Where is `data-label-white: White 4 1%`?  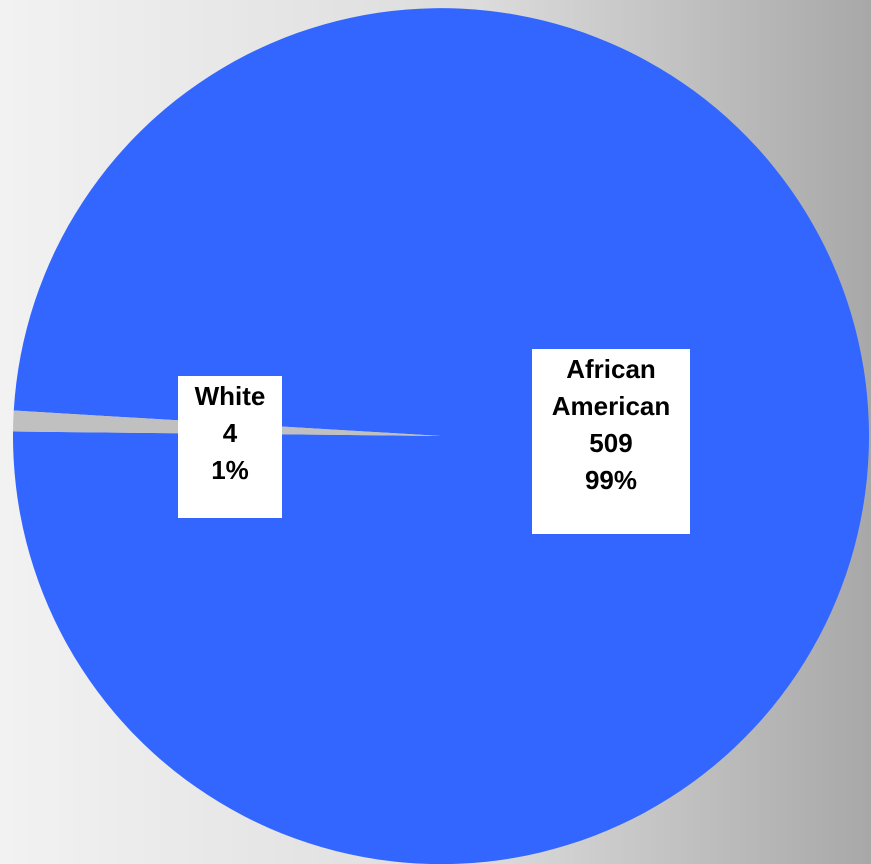 data-label-white: White 4 1% is located at coordinates (230, 447).